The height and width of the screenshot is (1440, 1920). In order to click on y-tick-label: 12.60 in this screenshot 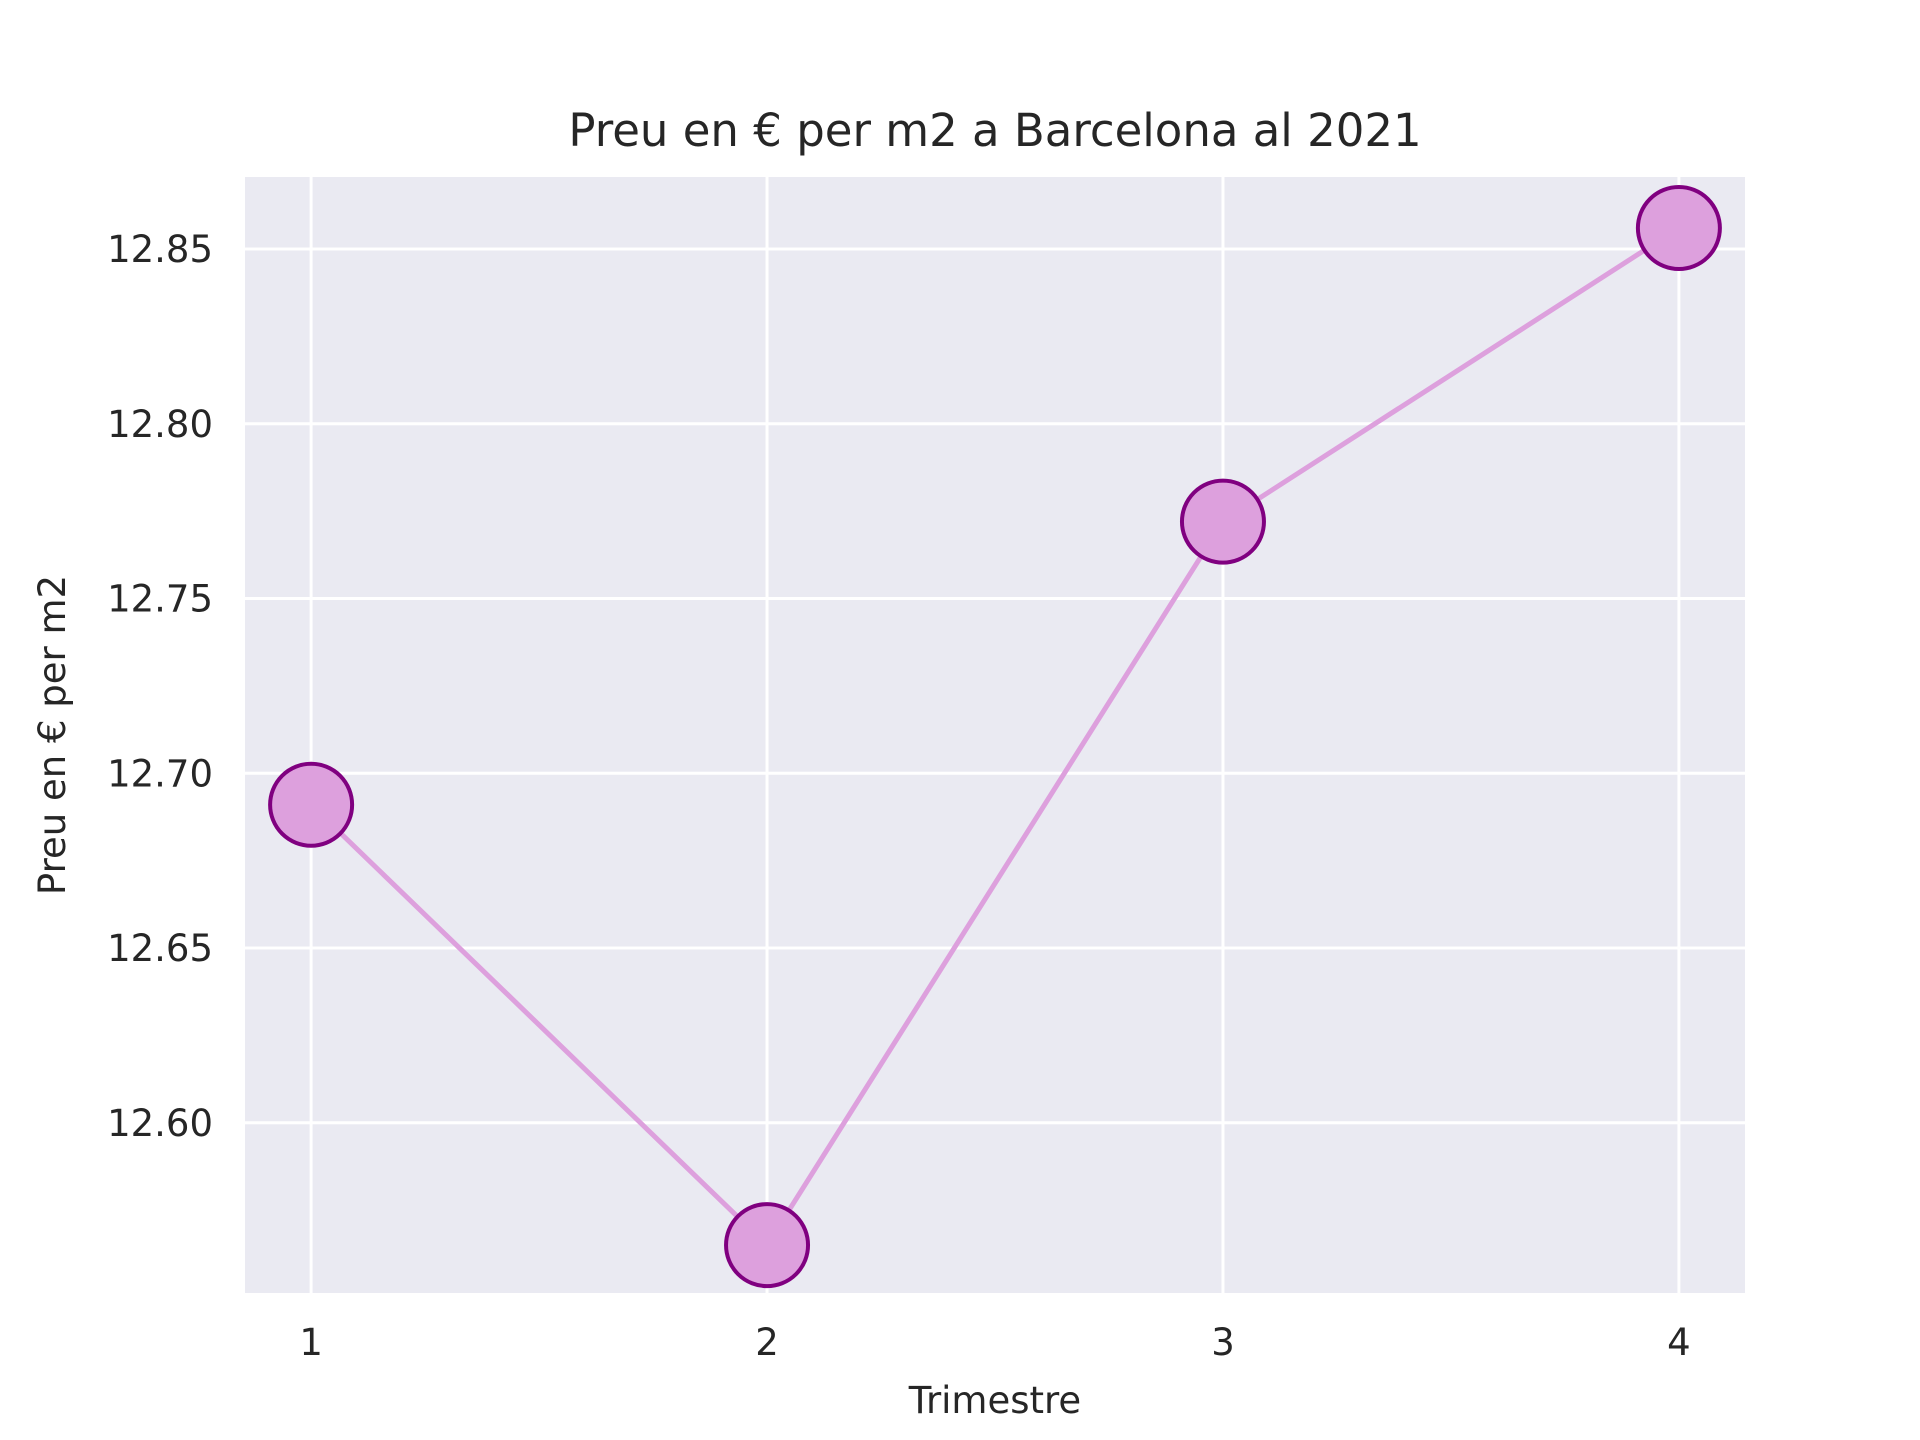, I will do `click(160, 1123)`.